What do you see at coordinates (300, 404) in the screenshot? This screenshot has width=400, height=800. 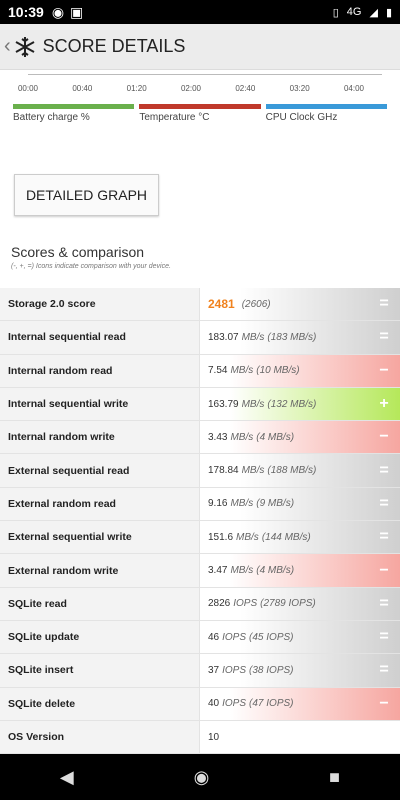 I see `row-value-cell: 163.79 MB/s (132 MB/s) +` at bounding box center [300, 404].